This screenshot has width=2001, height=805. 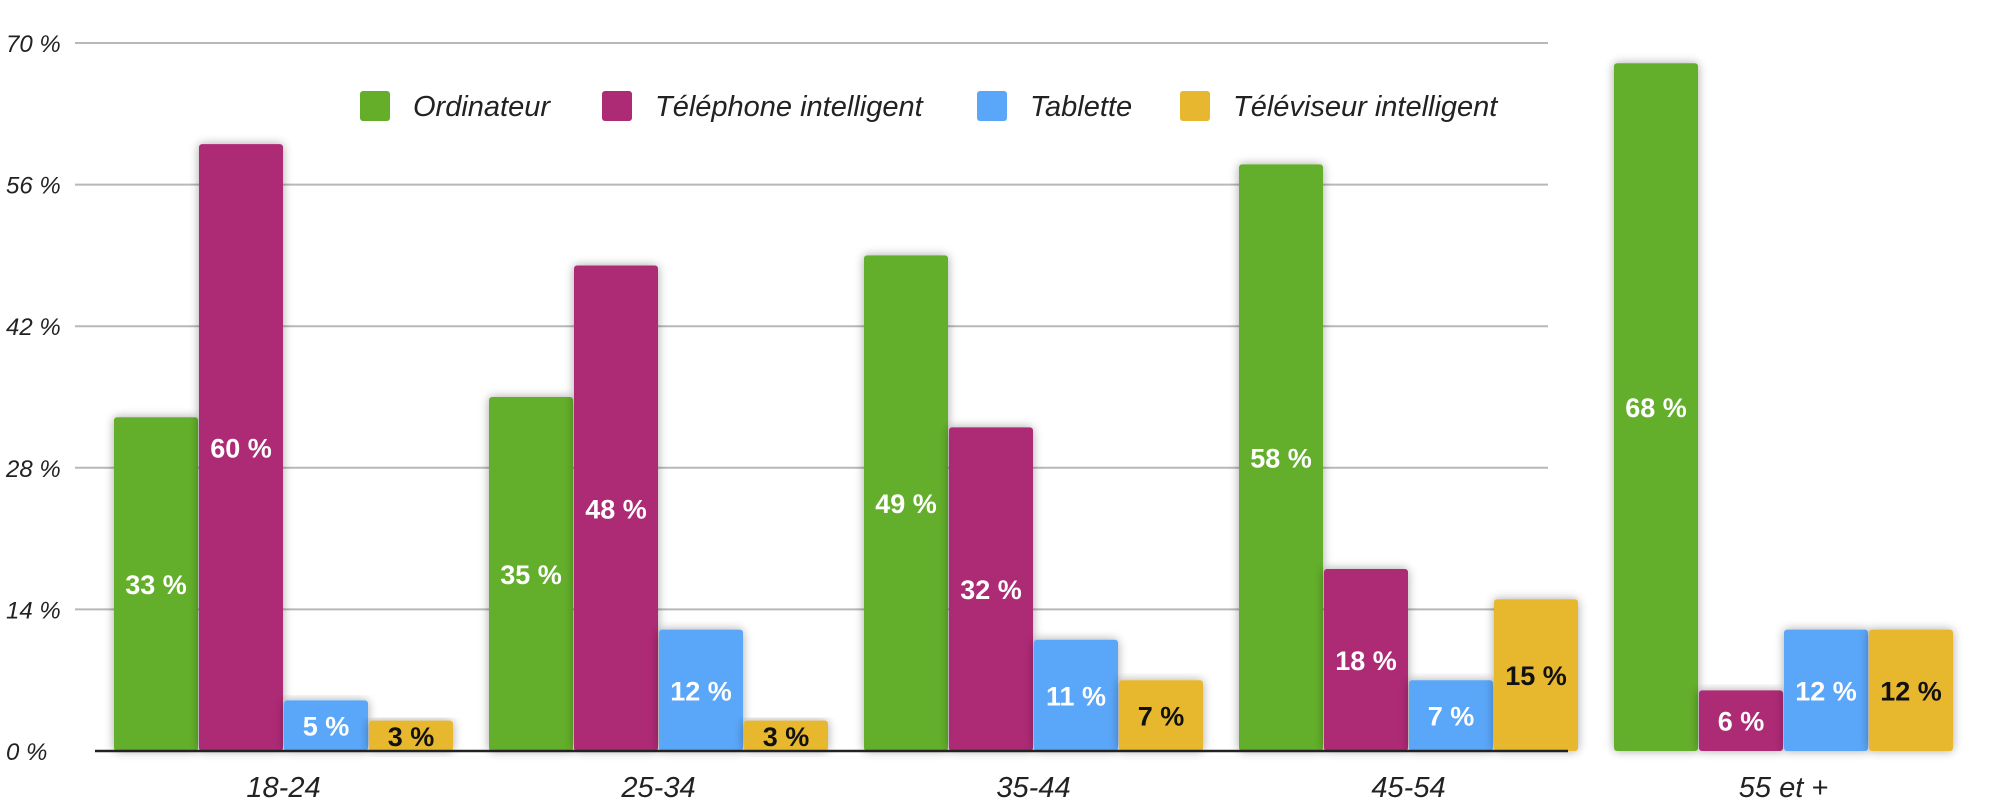 I want to click on data-label: 68 %, so click(x=1656, y=408).